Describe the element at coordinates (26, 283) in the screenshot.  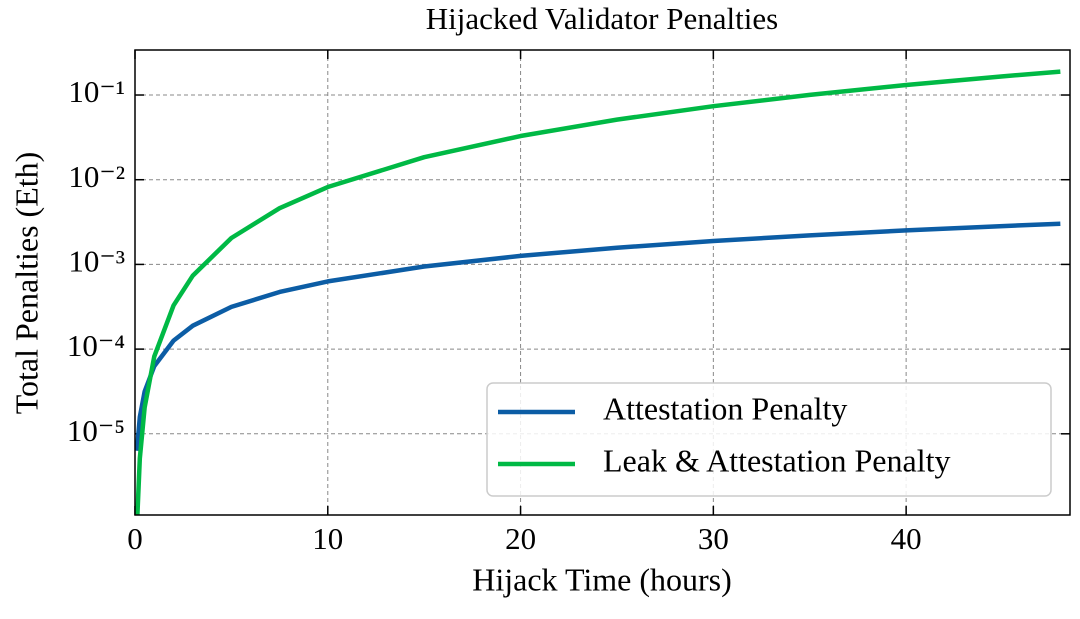
I see `y-axis-label: Total Penalties (Eth)` at that location.